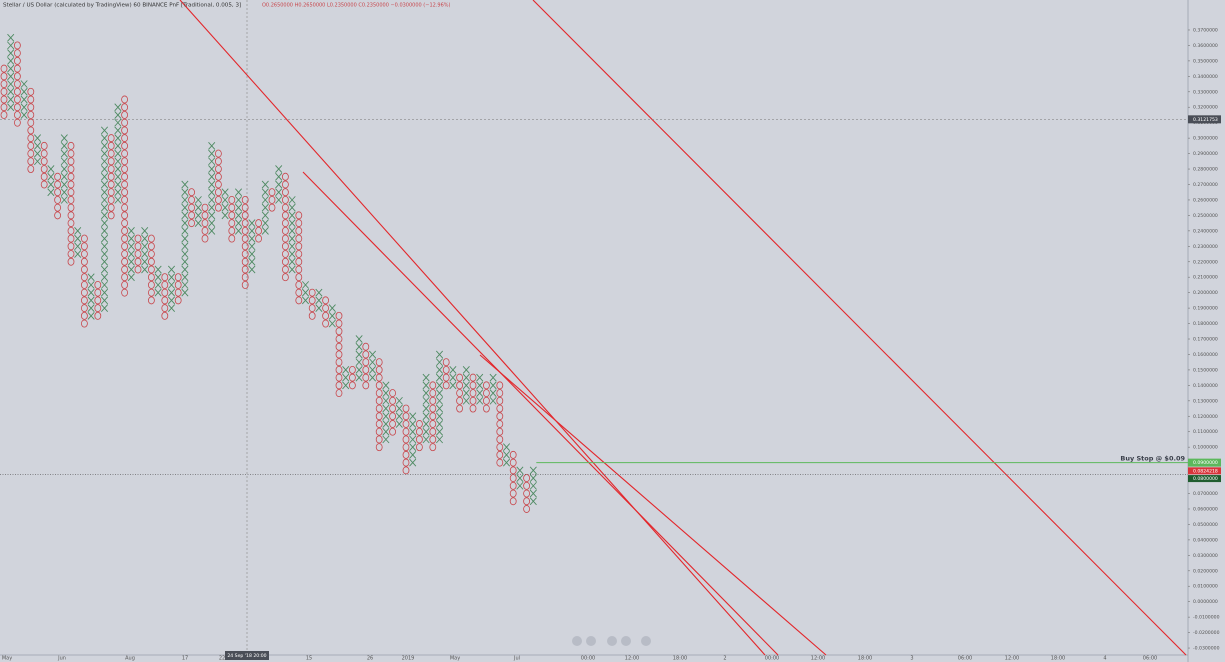 This screenshot has height=662, width=1225. What do you see at coordinates (577, 641) in the screenshot?
I see `zoom-out-button` at bounding box center [577, 641].